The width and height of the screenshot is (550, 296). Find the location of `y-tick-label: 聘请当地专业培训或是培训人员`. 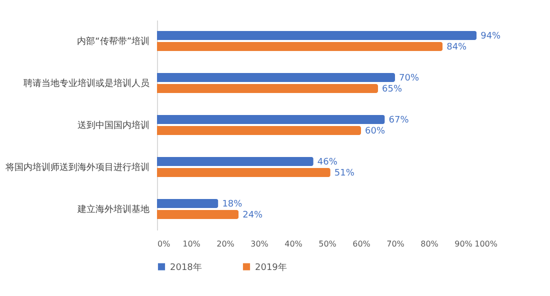

y-tick-label: 聘请当地专业培训或是培训人员 is located at coordinates (87, 83).